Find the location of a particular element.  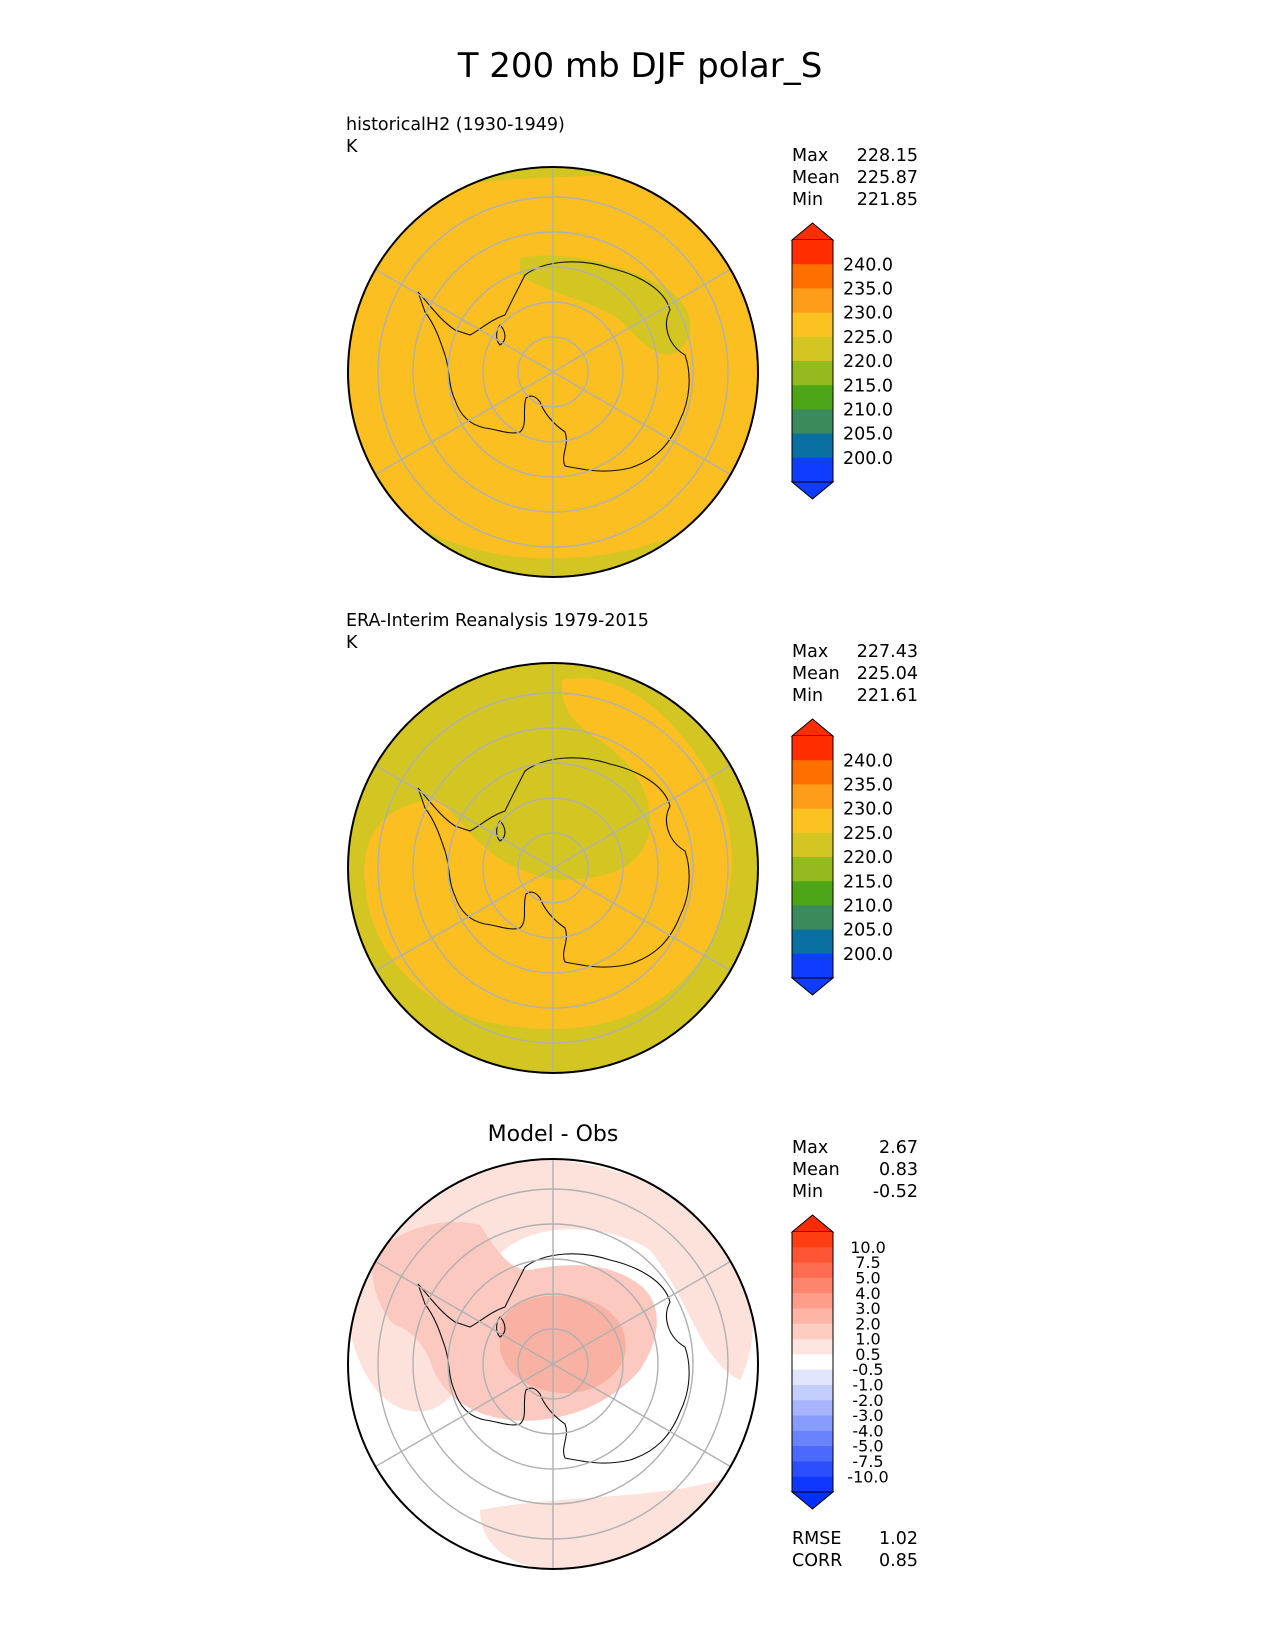

panel-diff-title: Model - Obs is located at coordinates (553, 1134).